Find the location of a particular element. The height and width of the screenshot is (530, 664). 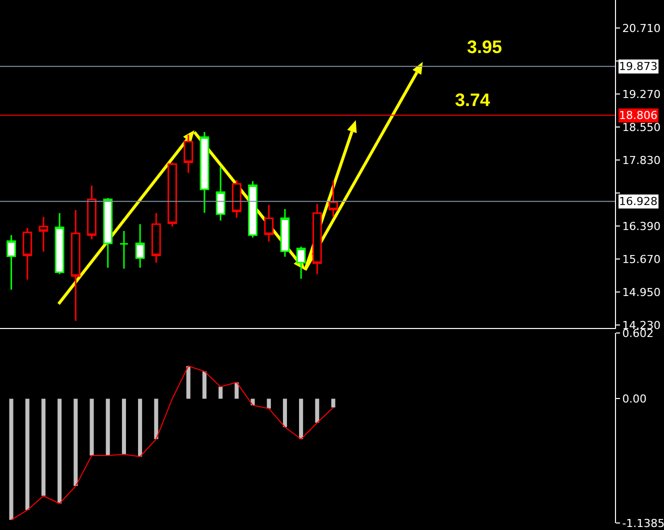

ref-line-label: 19.873 is located at coordinates (638, 66).